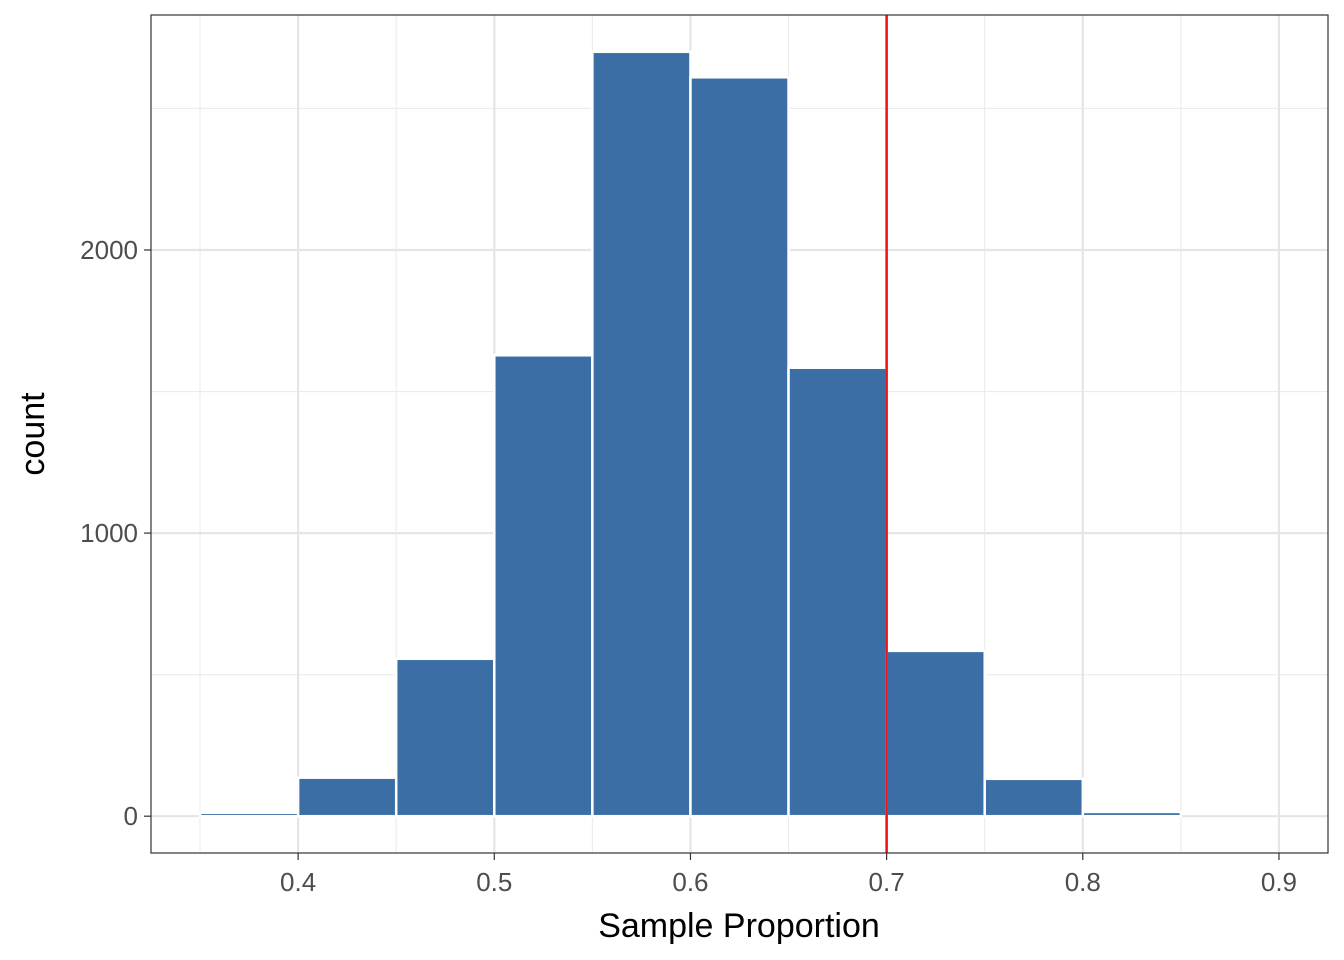 The width and height of the screenshot is (1344, 960). Describe the element at coordinates (1083, 882) in the screenshot. I see `x-tick-label: 0.8` at that location.